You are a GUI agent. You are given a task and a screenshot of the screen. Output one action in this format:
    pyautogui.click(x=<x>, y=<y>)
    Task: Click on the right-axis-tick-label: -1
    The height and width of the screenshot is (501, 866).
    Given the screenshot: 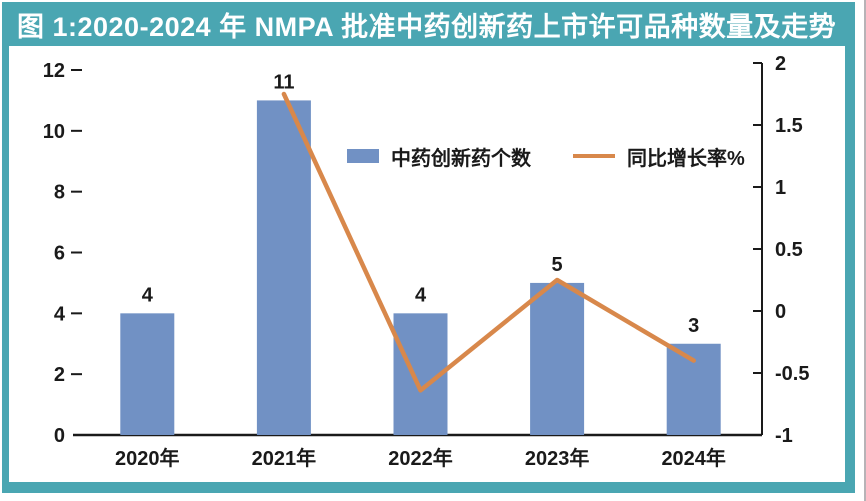 What is the action you would take?
    pyautogui.click(x=784, y=436)
    